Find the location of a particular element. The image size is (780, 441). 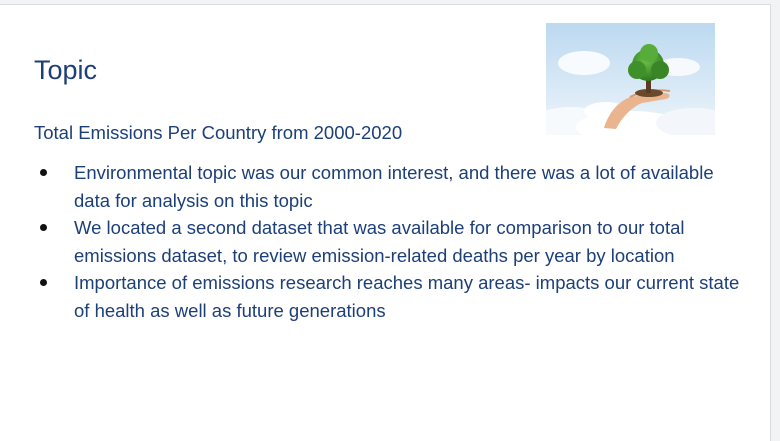

tree-in-hand-image is located at coordinates (630, 79).